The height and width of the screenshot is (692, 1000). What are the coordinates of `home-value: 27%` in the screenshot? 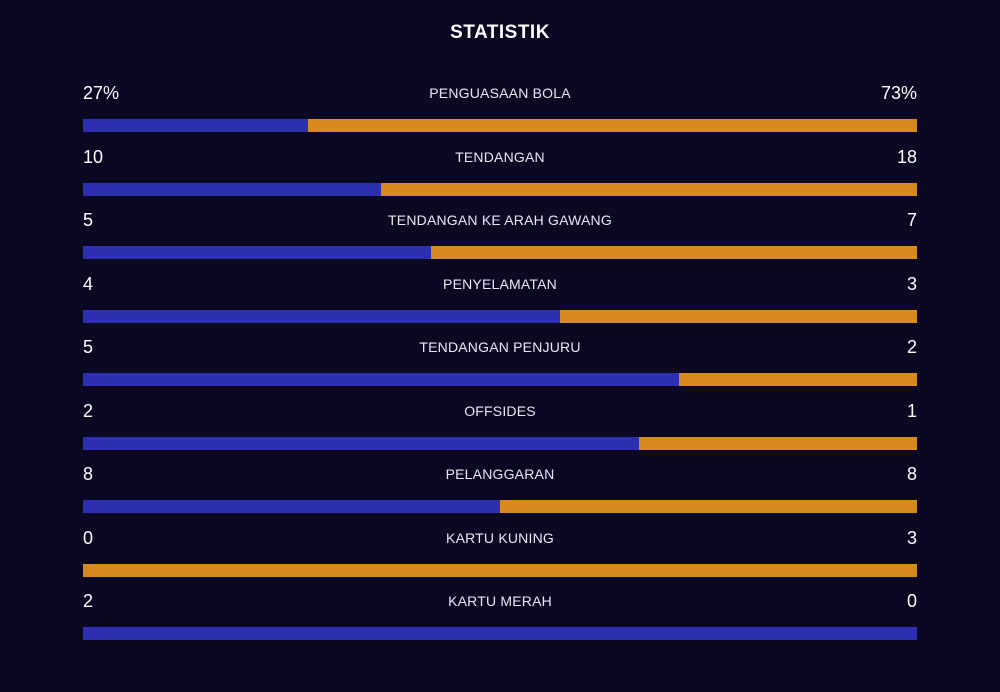 It's located at (101, 93).